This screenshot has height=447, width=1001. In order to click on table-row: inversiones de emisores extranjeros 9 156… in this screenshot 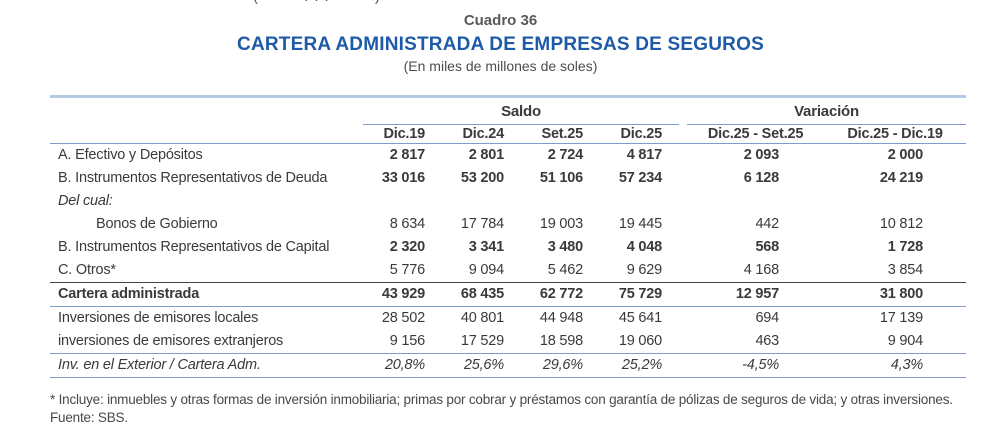, I will do `click(508, 342)`.